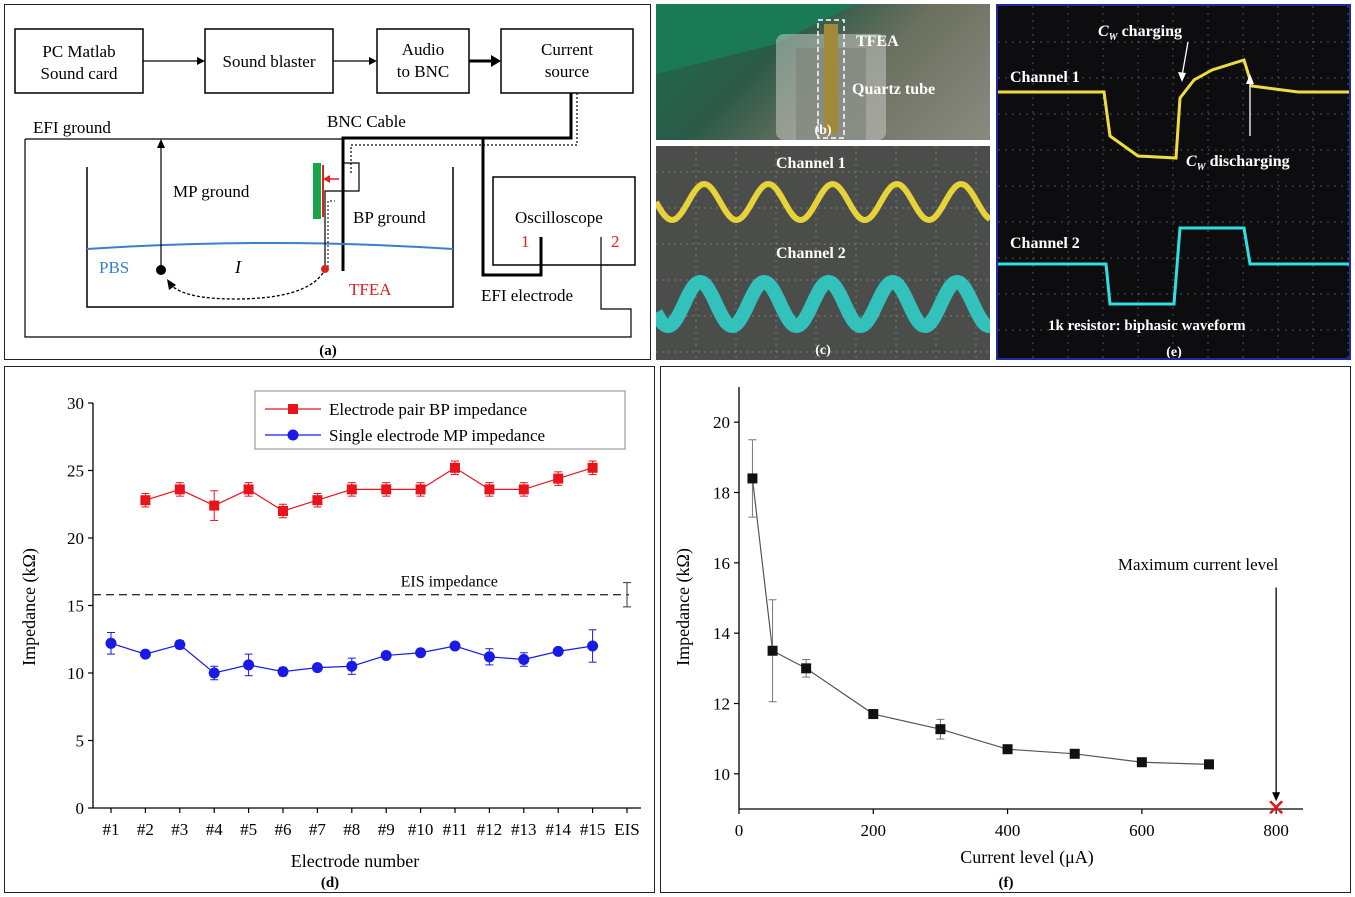 The image size is (1355, 897). What do you see at coordinates (823, 202) in the screenshot?
I see `panel-c-channel1-trace` at bounding box center [823, 202].